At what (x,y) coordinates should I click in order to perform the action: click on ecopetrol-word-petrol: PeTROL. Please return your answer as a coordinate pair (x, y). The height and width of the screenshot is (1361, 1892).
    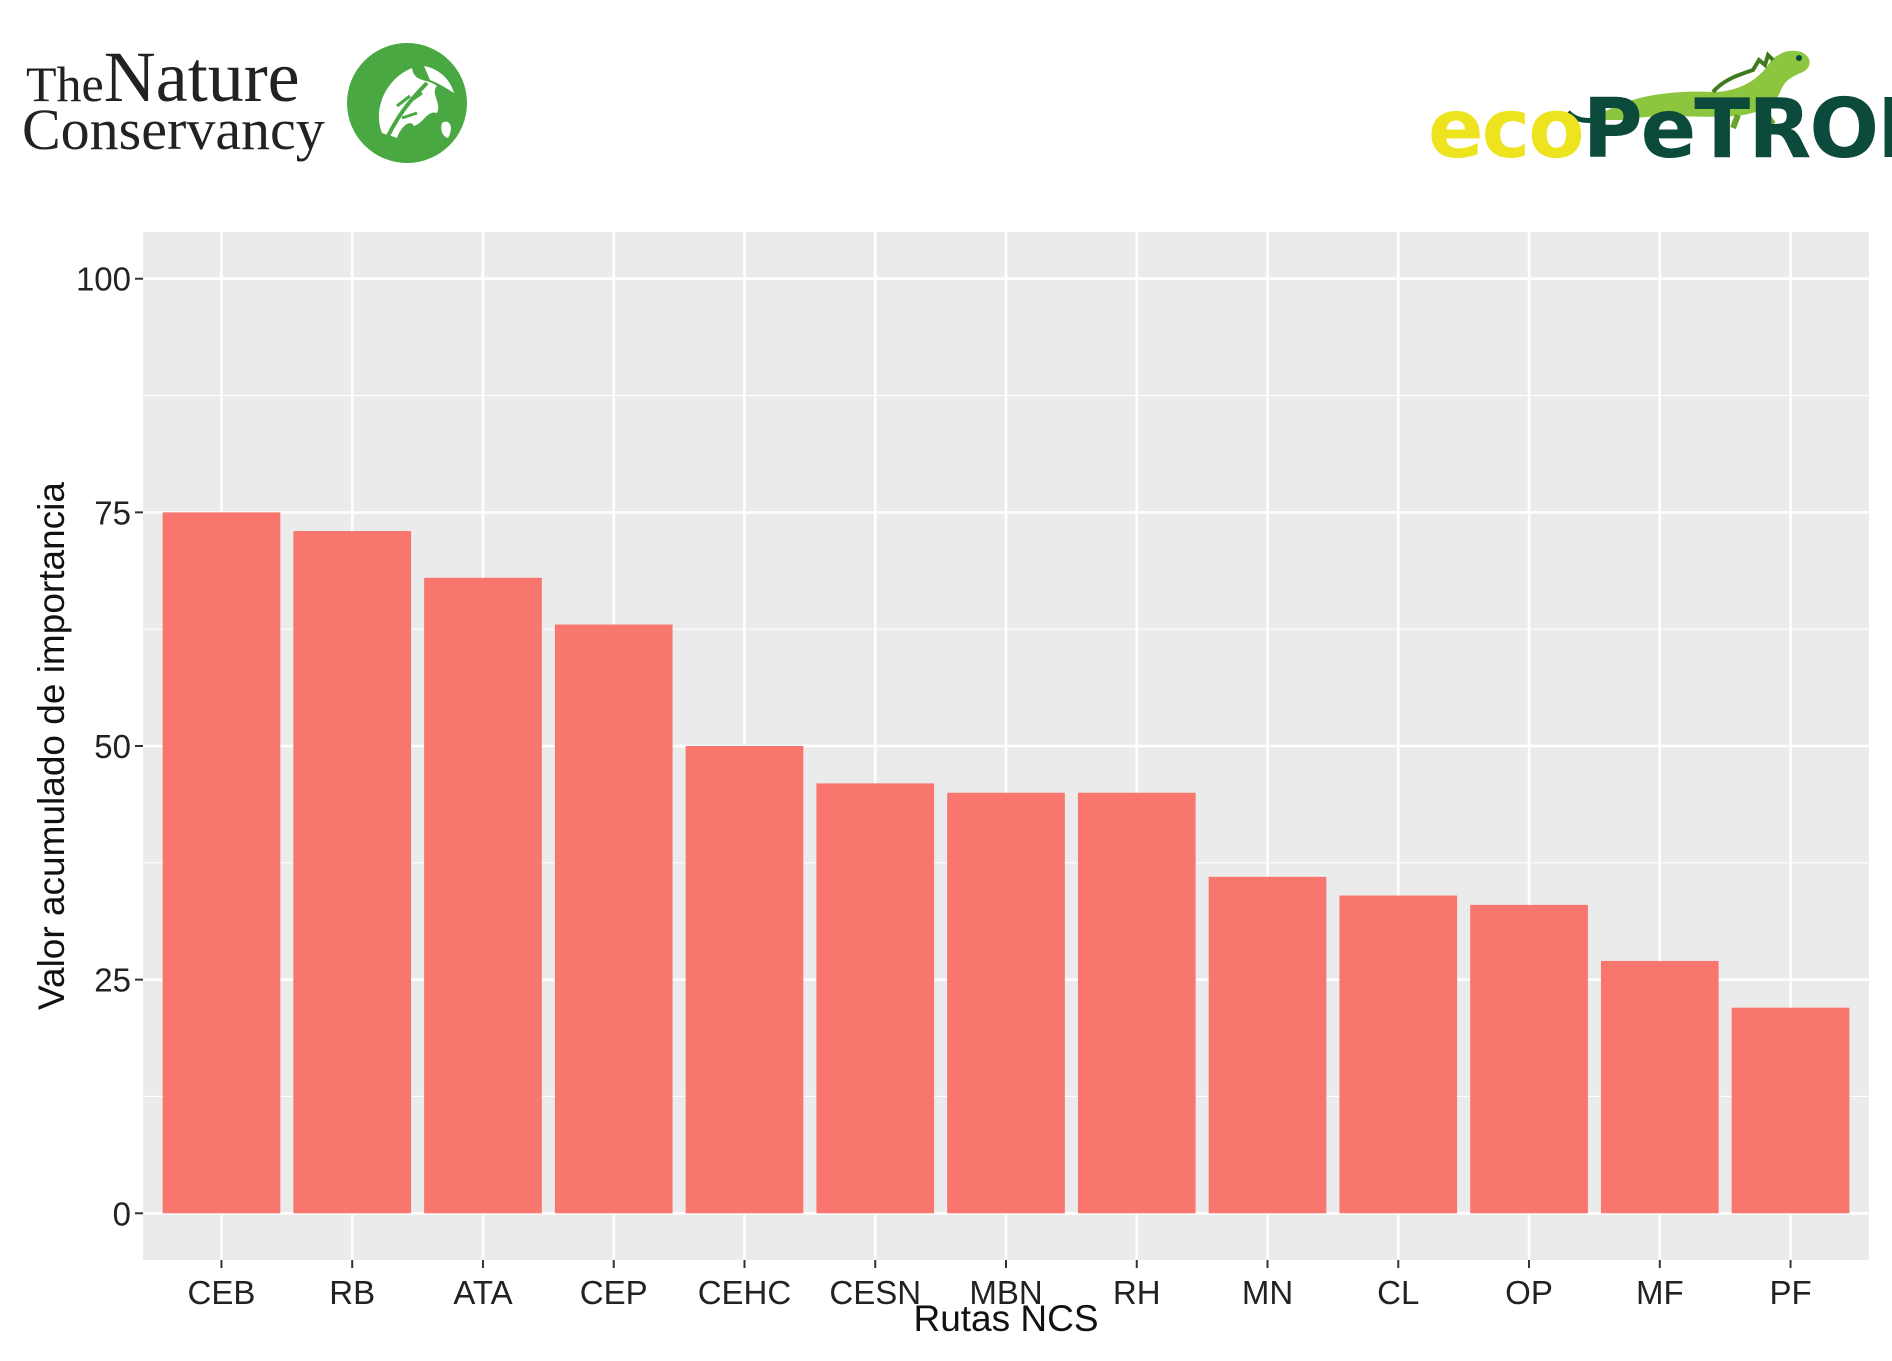
    Looking at the image, I should click on (1737, 129).